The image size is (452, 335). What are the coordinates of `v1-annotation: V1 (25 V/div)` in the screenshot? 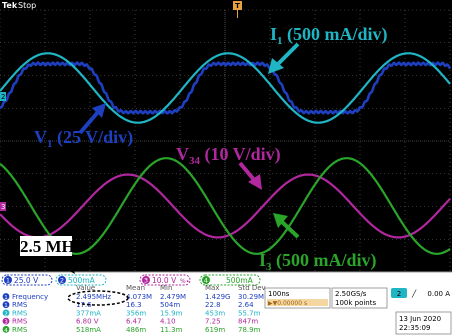 It's located at (83, 138).